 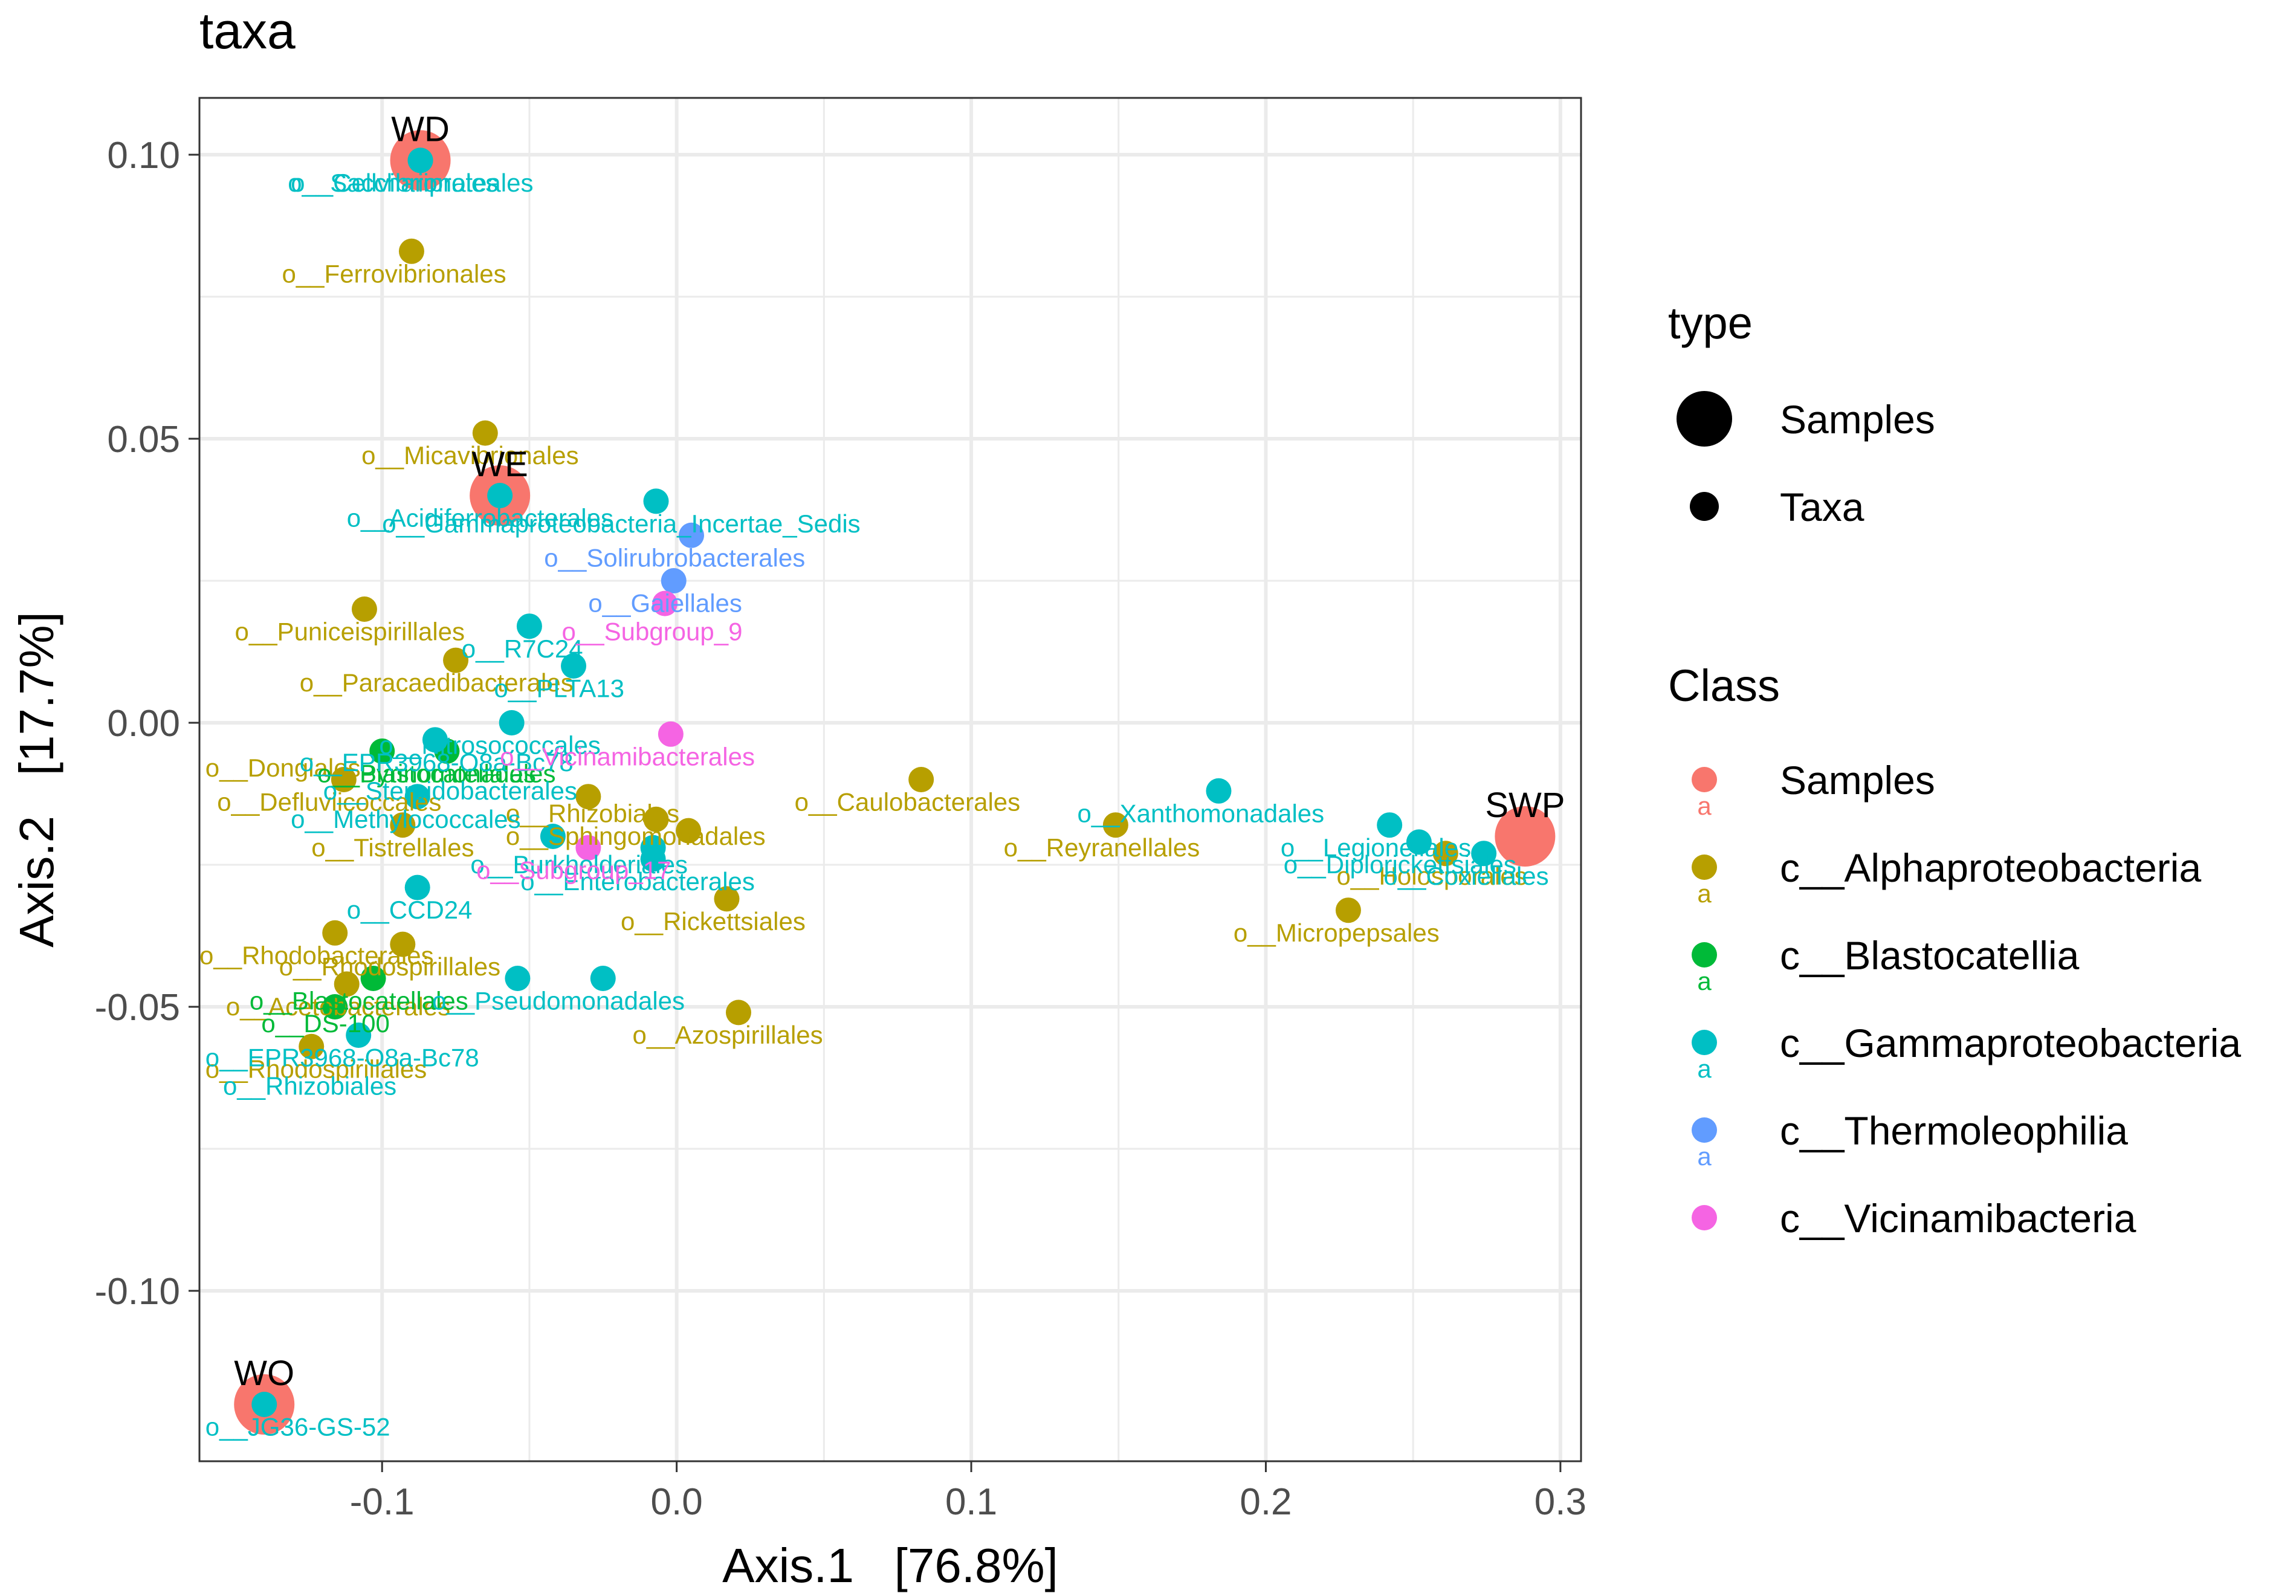 I want to click on taxon-label: o__Micavibrionales, so click(x=470, y=455).